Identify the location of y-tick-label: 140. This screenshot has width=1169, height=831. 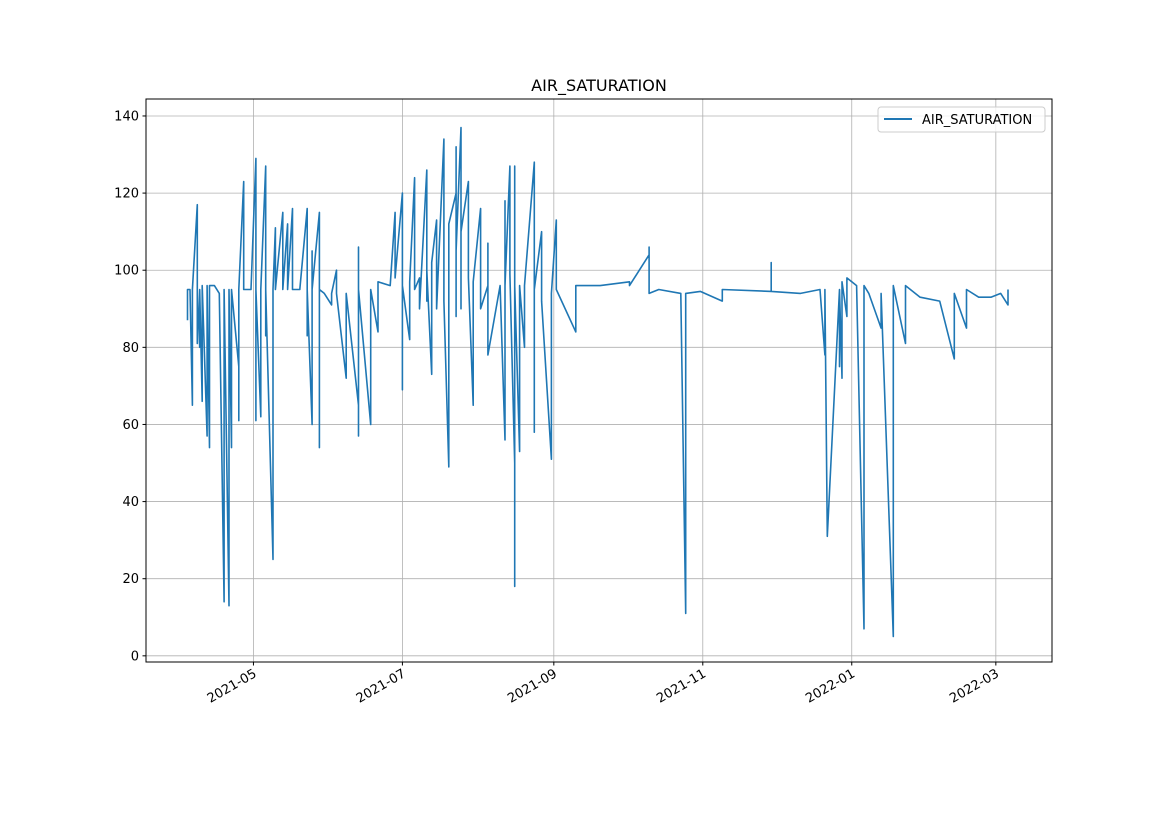
(126, 116).